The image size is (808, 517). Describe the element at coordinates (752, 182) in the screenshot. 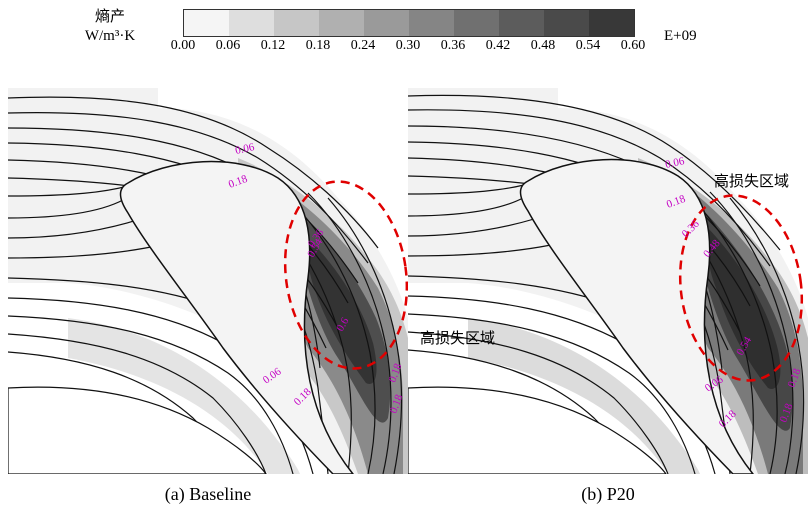

I see `annotation-high-loss-upper: 高损失区域` at that location.